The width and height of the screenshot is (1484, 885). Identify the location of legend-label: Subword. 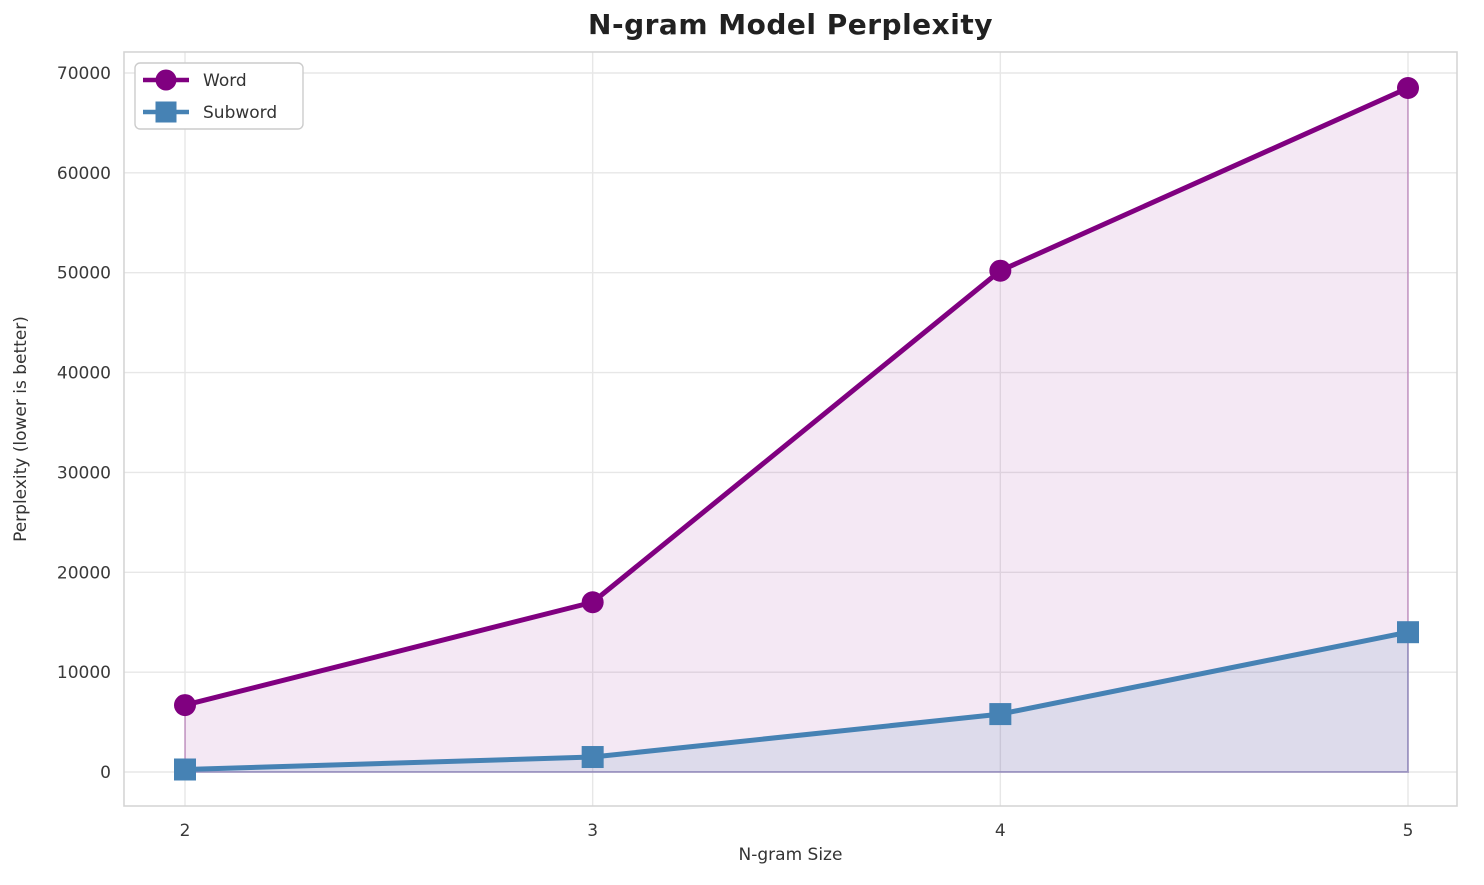
(240, 113).